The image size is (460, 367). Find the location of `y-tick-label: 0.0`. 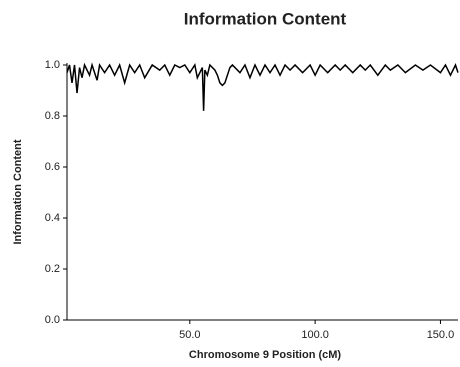

y-tick-label: 0.0 is located at coordinates (52, 320).